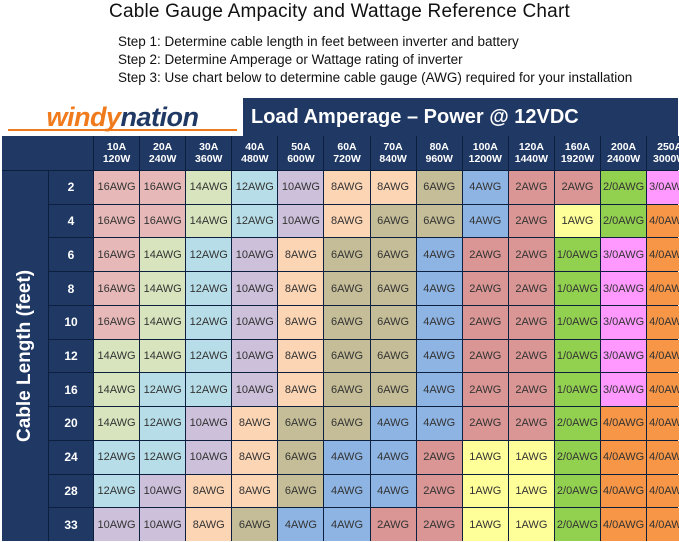  What do you see at coordinates (255, 147) in the screenshot?
I see `column-amp: 40A` at bounding box center [255, 147].